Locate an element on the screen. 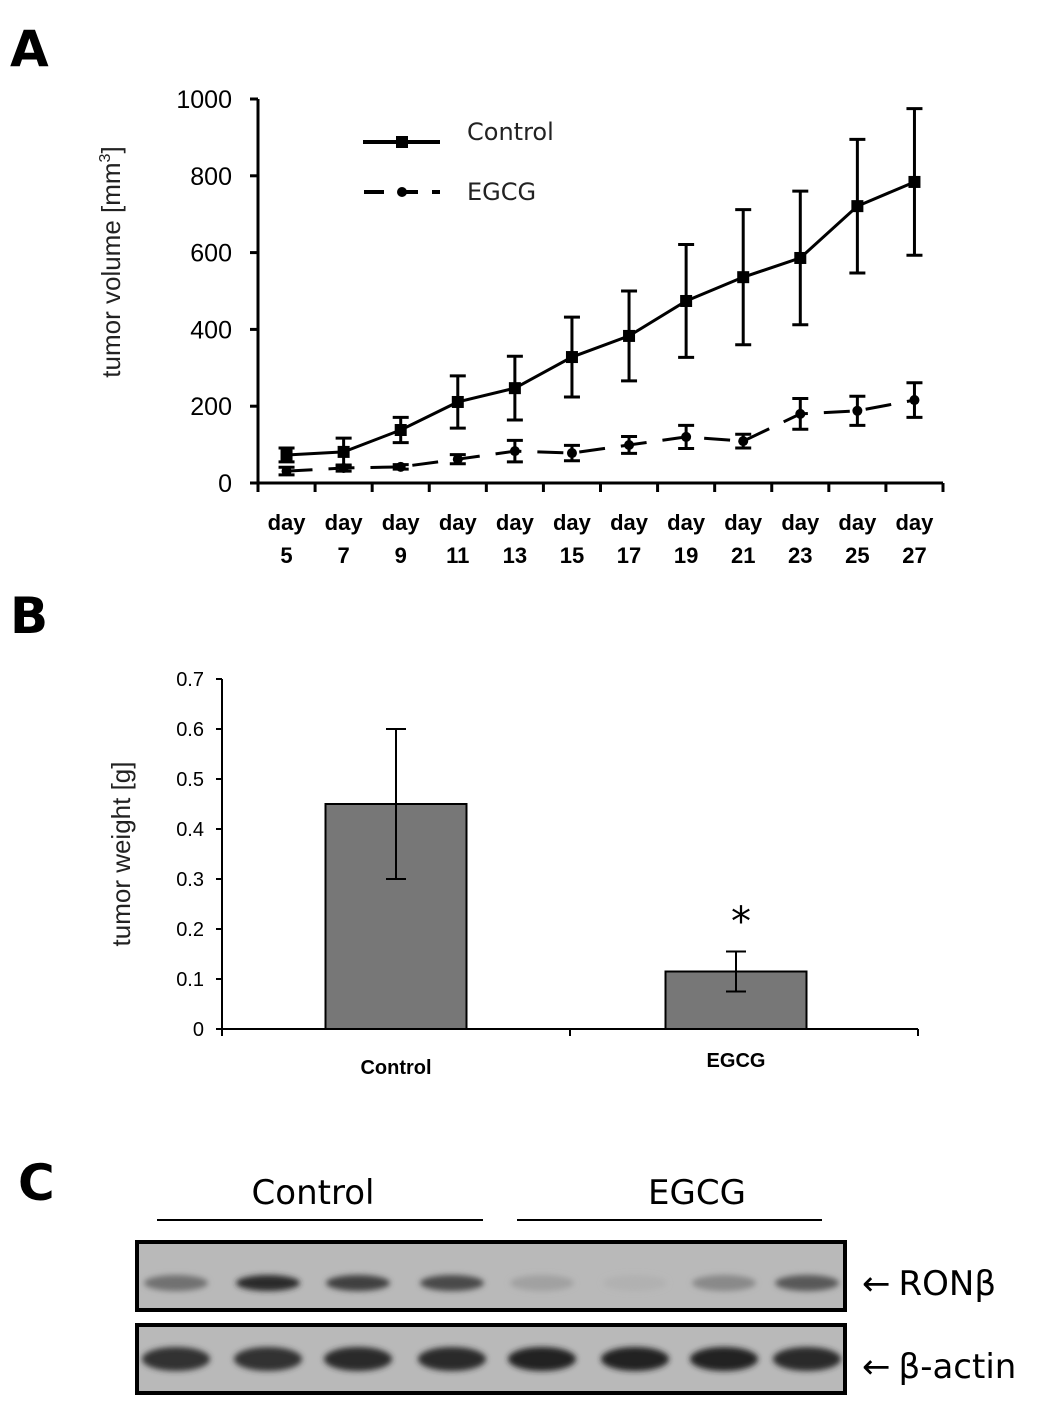 The image size is (1063, 1410). y-tick-label: 0.6 is located at coordinates (190, 730).